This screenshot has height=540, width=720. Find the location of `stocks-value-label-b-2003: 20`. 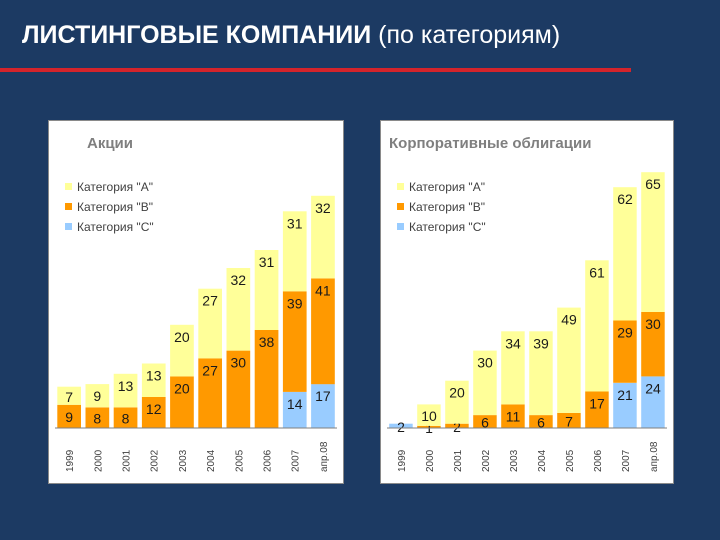

stocks-value-label-b-2003: 20 is located at coordinates (182, 388).